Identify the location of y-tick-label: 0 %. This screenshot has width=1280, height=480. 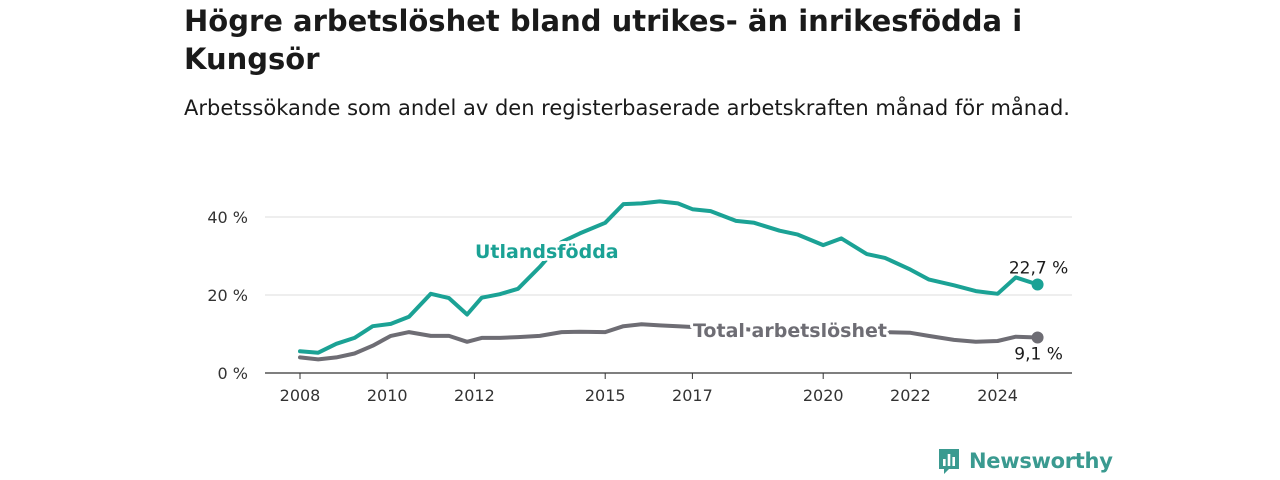
(233, 373).